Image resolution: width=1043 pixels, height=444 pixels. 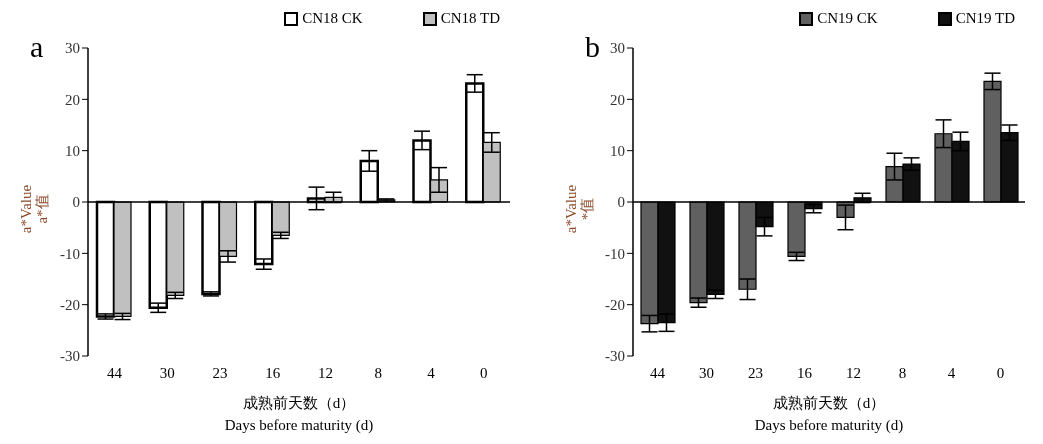 What do you see at coordinates (37, 47) in the screenshot?
I see `chart-title: a` at bounding box center [37, 47].